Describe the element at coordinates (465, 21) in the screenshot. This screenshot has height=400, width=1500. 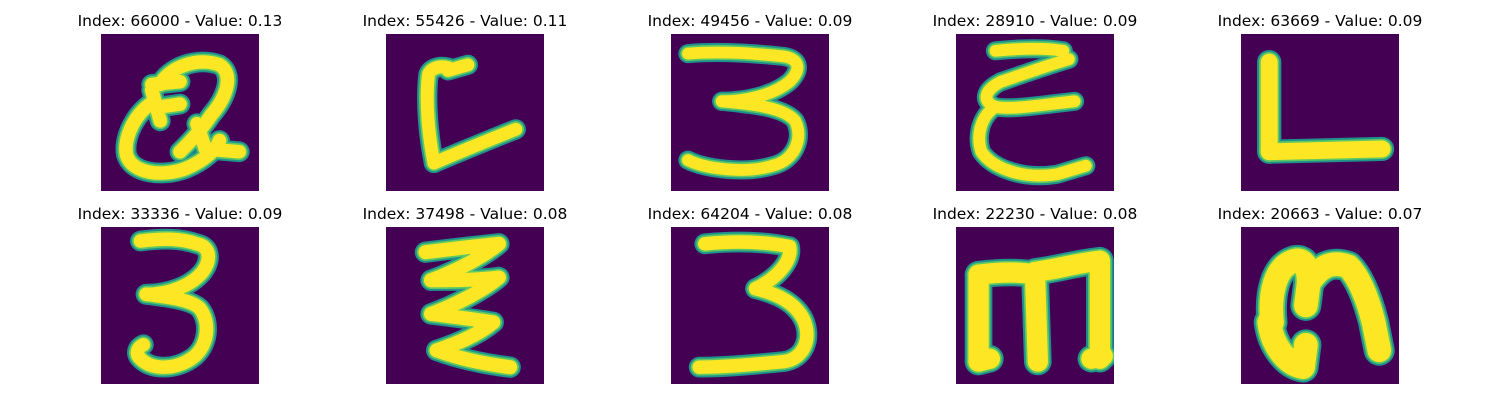
I see `panel-title: Index: 55426 - Value: 0.11` at that location.